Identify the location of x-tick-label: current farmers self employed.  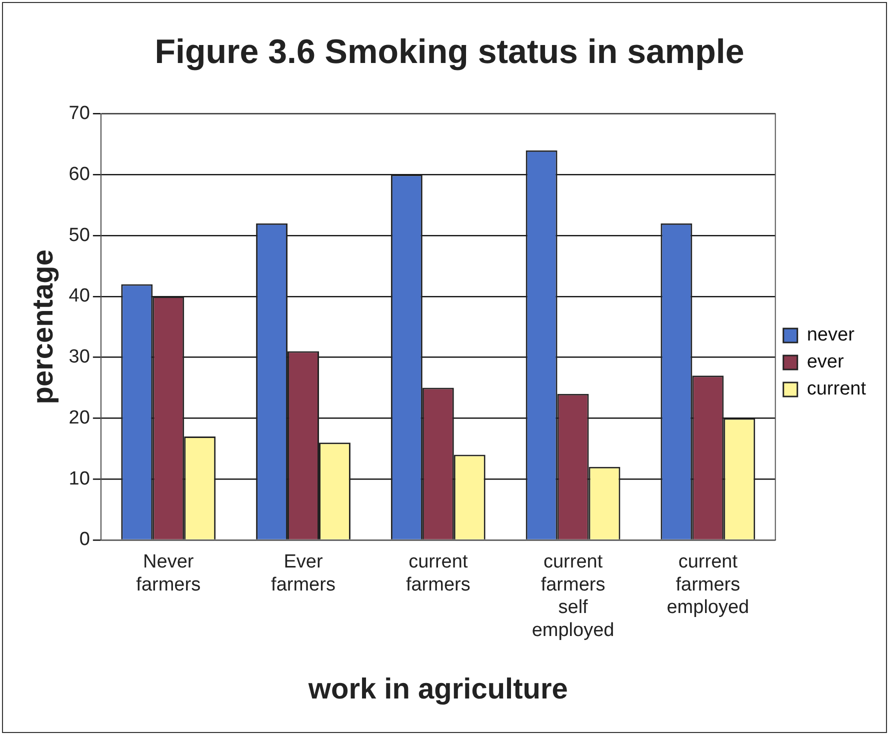
(573, 597).